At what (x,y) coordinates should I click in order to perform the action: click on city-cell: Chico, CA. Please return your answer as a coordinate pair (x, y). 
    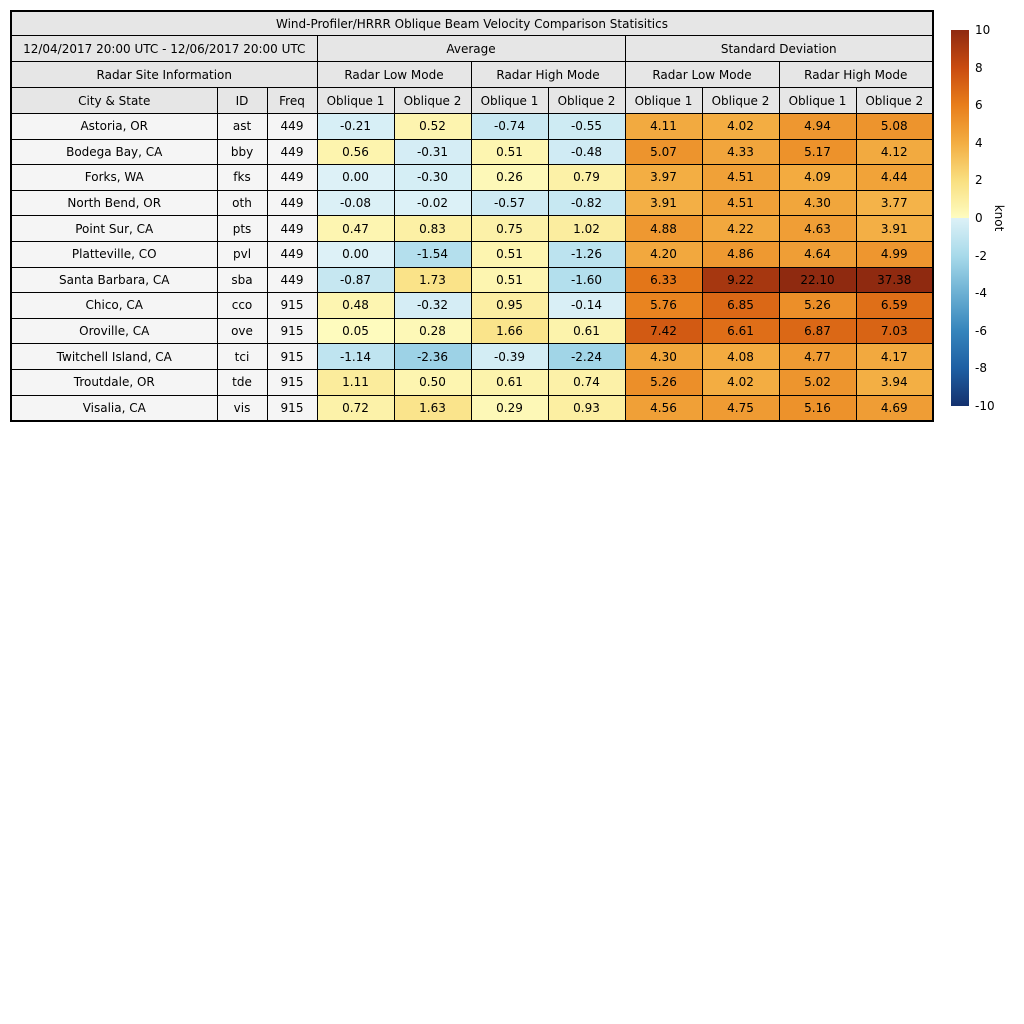
    Looking at the image, I should click on (114, 305).